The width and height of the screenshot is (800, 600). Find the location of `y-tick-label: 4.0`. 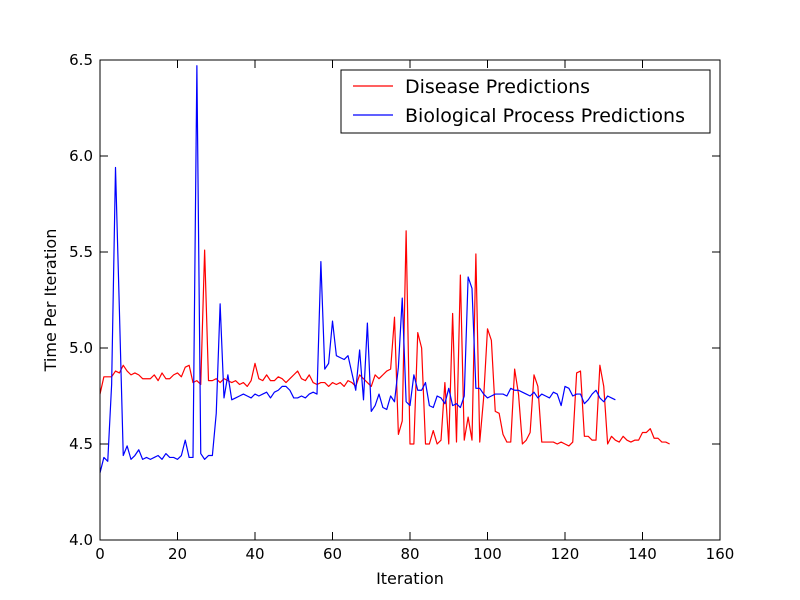

y-tick-label: 4.0 is located at coordinates (81, 540).